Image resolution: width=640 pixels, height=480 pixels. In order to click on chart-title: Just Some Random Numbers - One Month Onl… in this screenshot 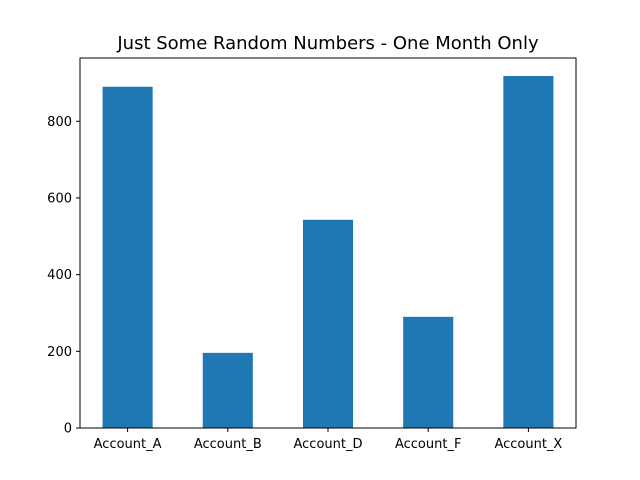, I will do `click(327, 43)`.